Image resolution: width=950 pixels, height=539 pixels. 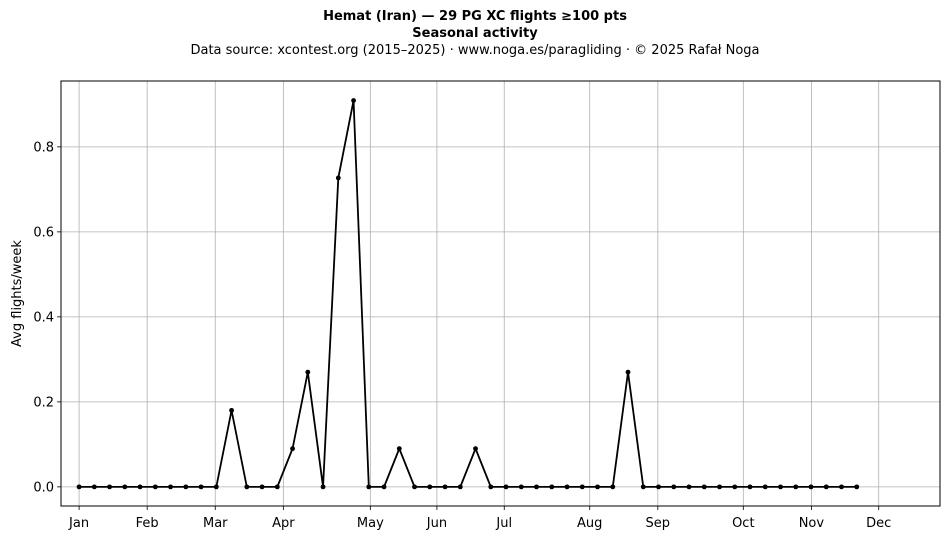 What do you see at coordinates (43, 147) in the screenshot?
I see `y-tick-label: 0.8` at bounding box center [43, 147].